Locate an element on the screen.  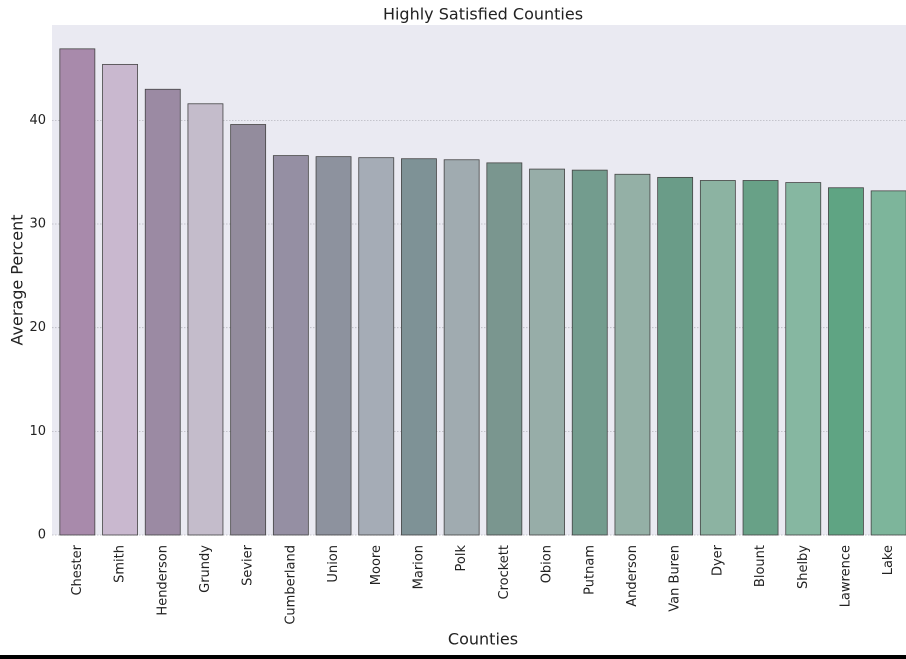
x-tick-label: Crockett is located at coordinates (504, 572).